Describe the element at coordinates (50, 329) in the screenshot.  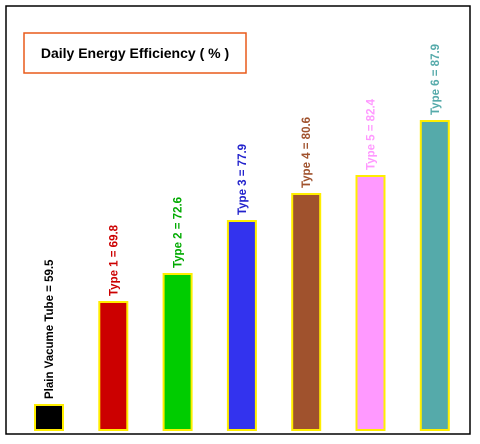
I see `bar-label-1: Plain Vacume Tube = 59.5` at that location.